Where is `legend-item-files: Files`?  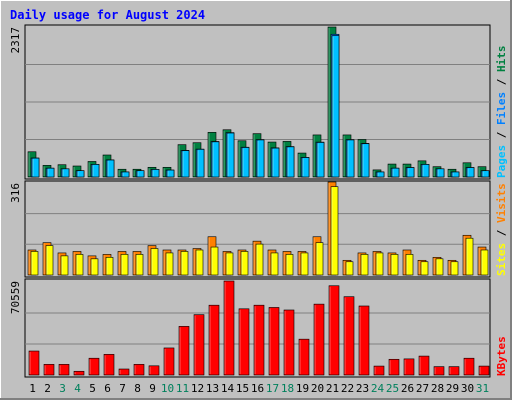 legend-item-files: Files is located at coordinates (501, 108).